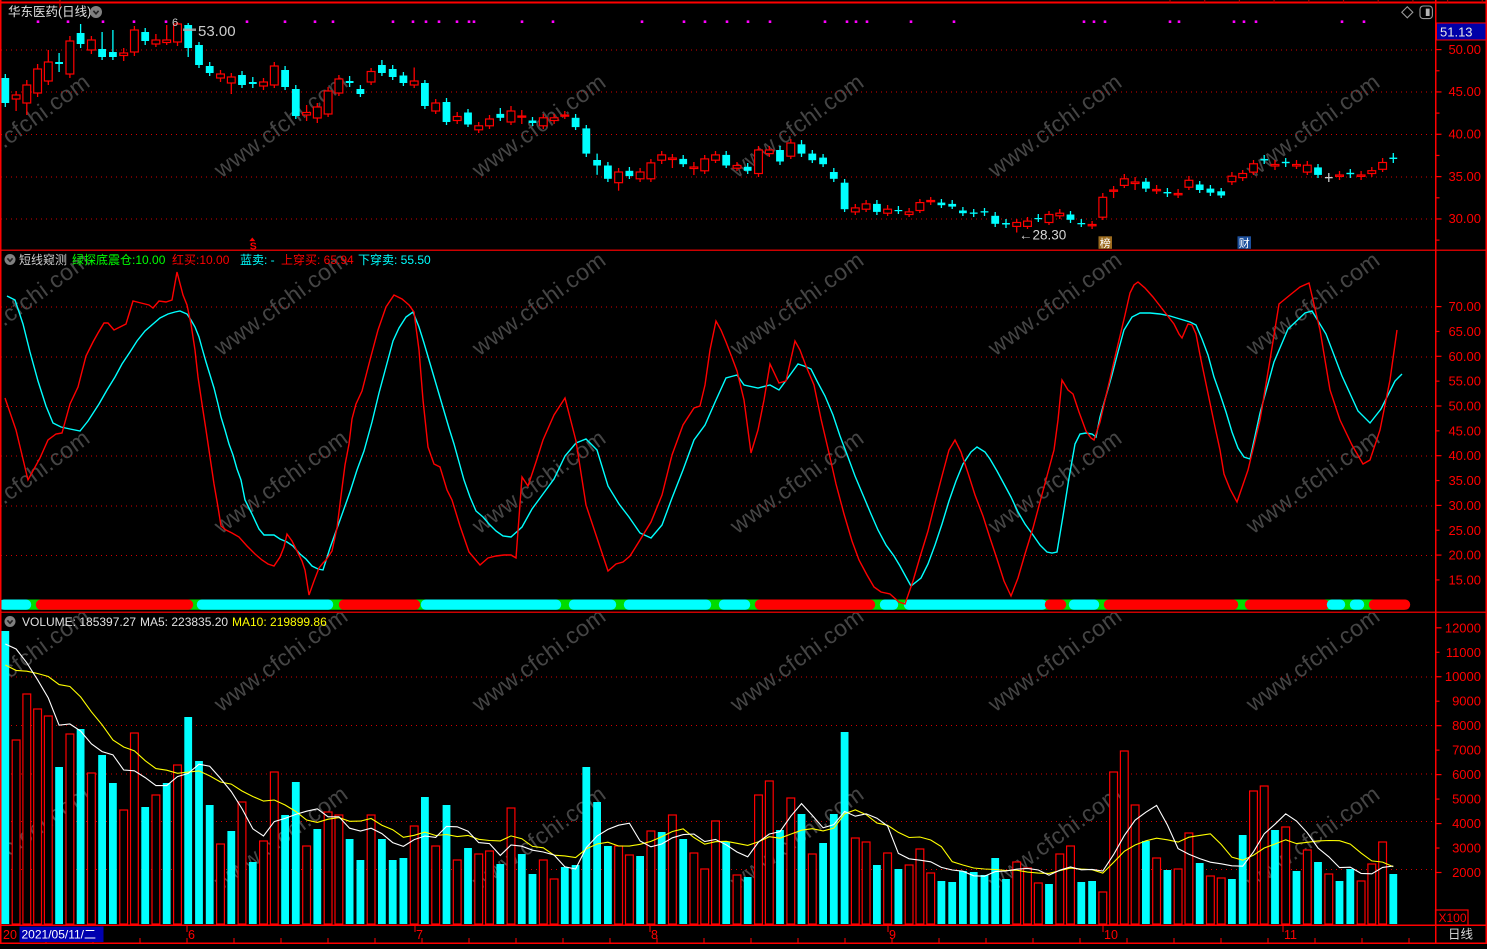 Image resolution: width=1487 pixels, height=949 pixels. What do you see at coordinates (257, 260) in the screenshot?
I see `svg-text: 蓝卖: -` at bounding box center [257, 260].